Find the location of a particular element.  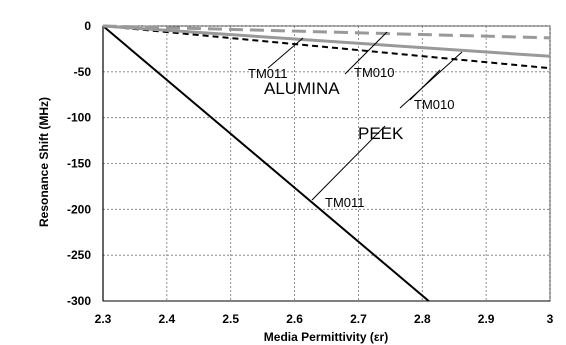

x-tick-label: 2.9 is located at coordinates (486, 319).